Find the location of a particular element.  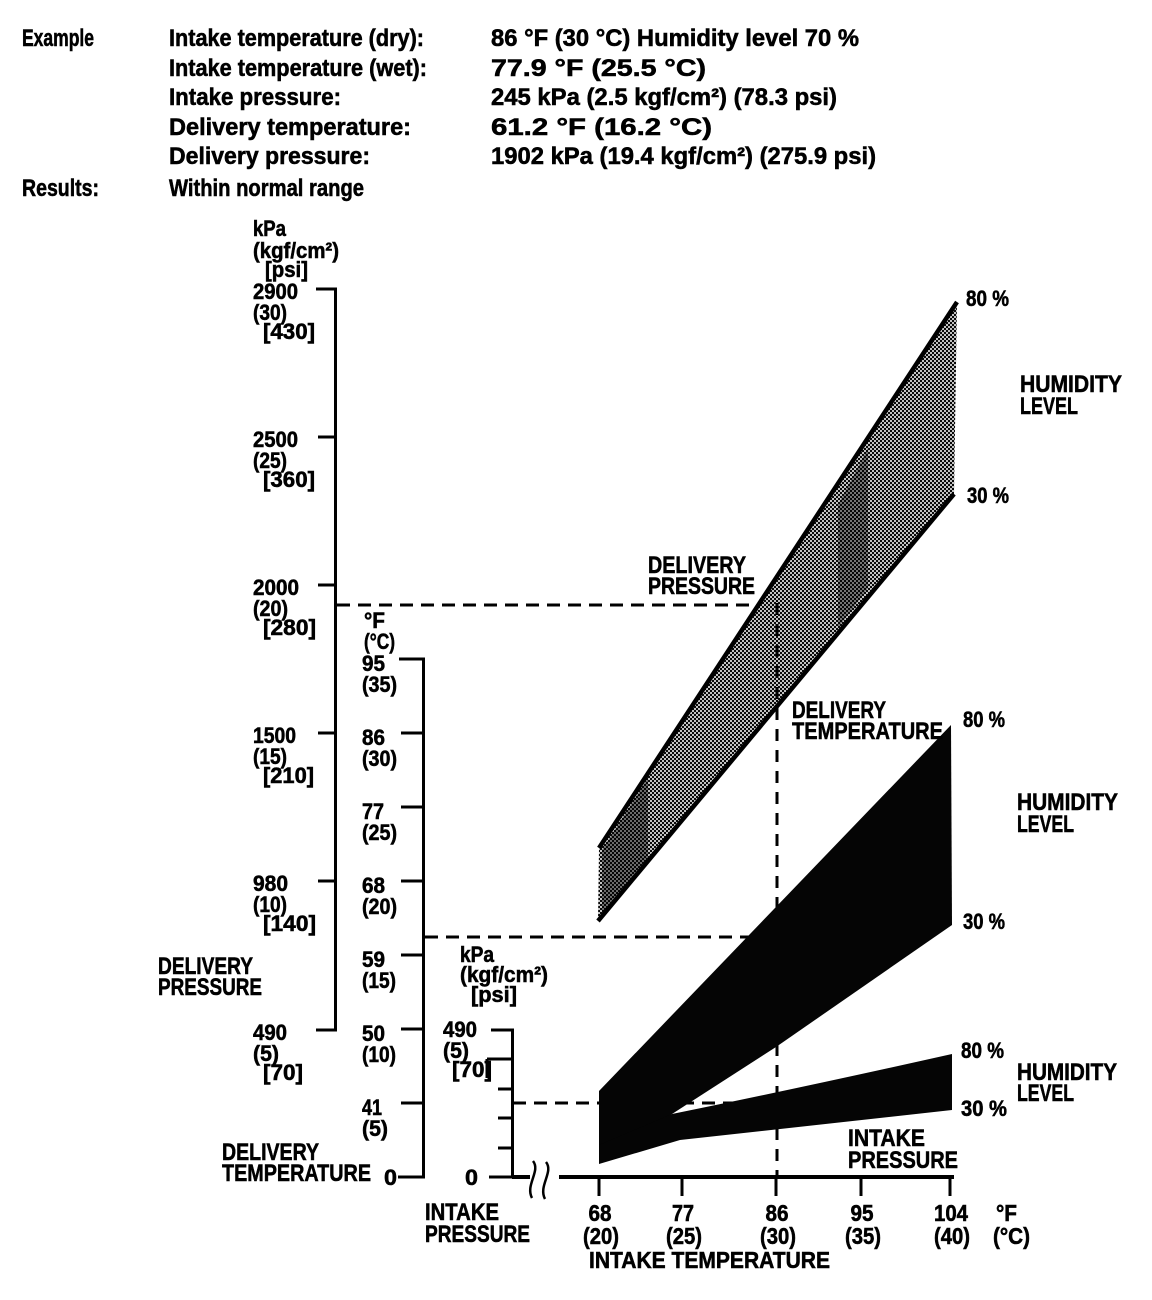

svg-text:86 °F (30 °C) Humidity level 7: 86 °F (30 °C) Humidity level 70 % is located at coordinates (675, 38).